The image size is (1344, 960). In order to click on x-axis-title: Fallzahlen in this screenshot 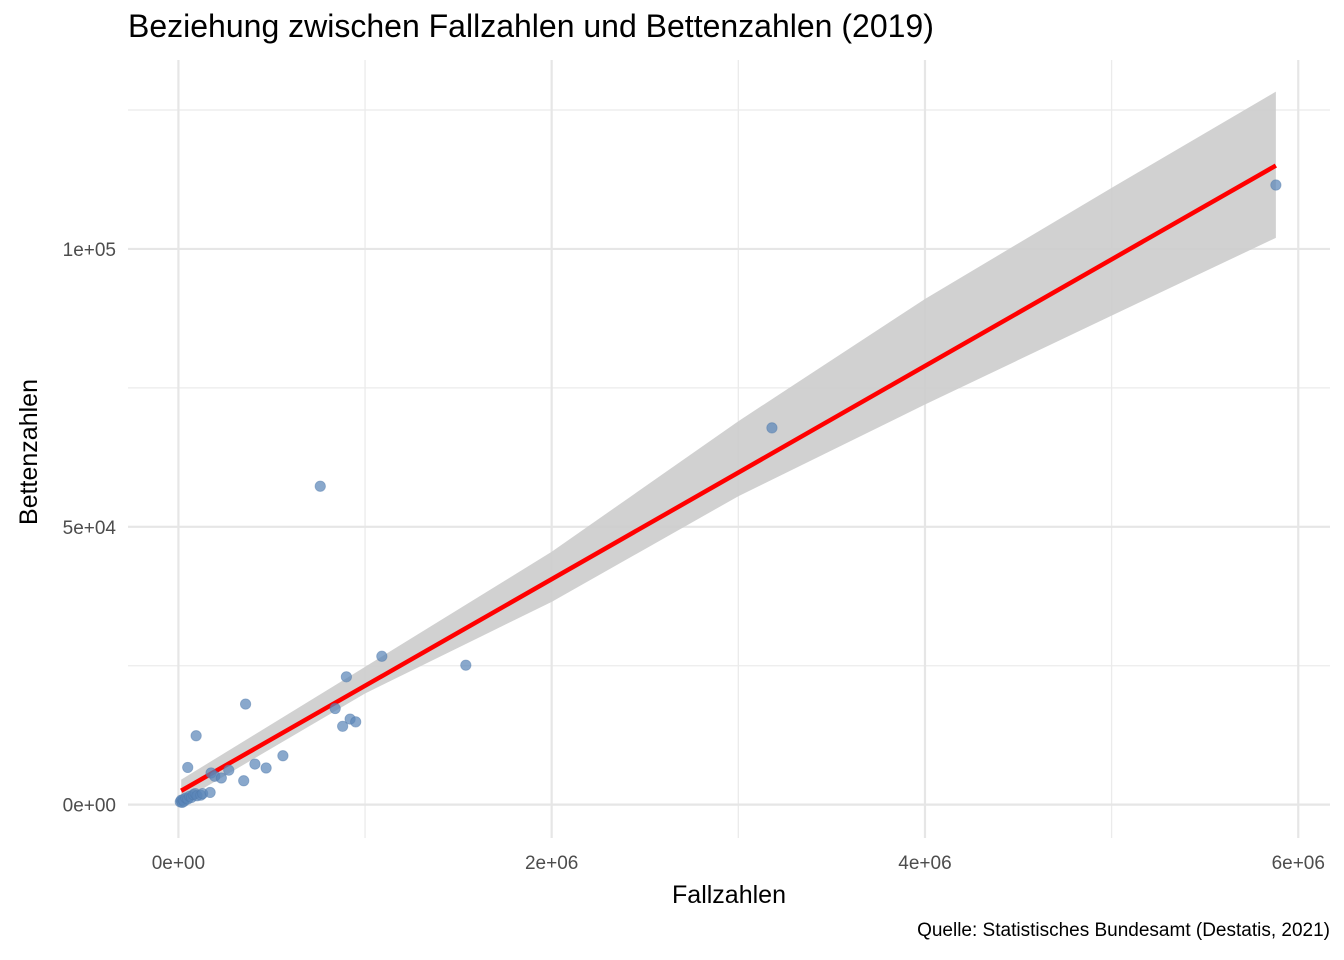, I will do `click(729, 895)`.